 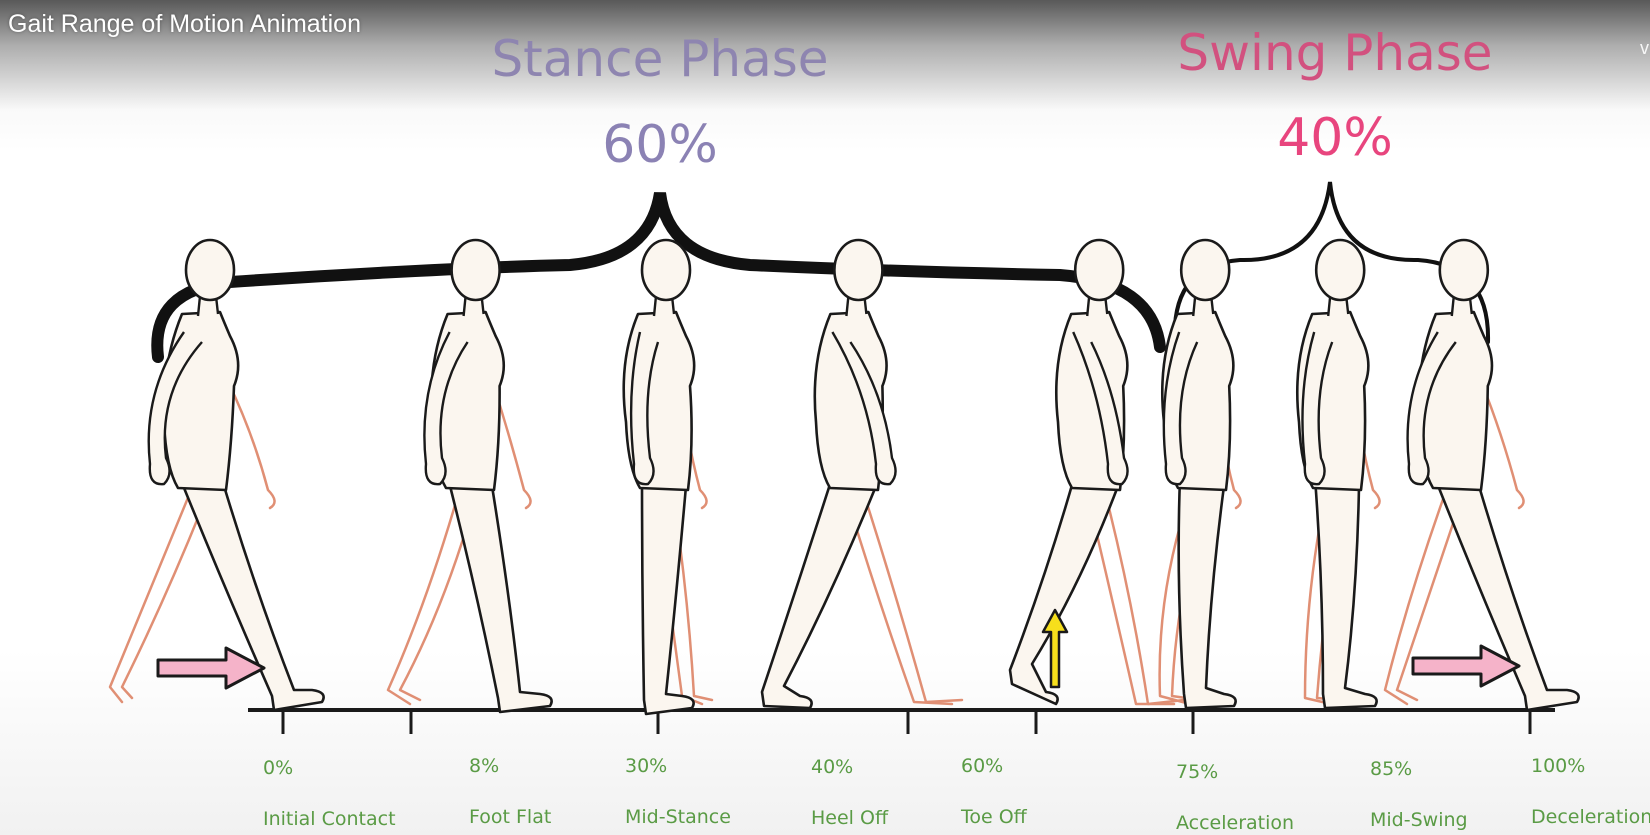 What do you see at coordinates (646, 766) in the screenshot?
I see `event-percent-label: 30%` at bounding box center [646, 766].